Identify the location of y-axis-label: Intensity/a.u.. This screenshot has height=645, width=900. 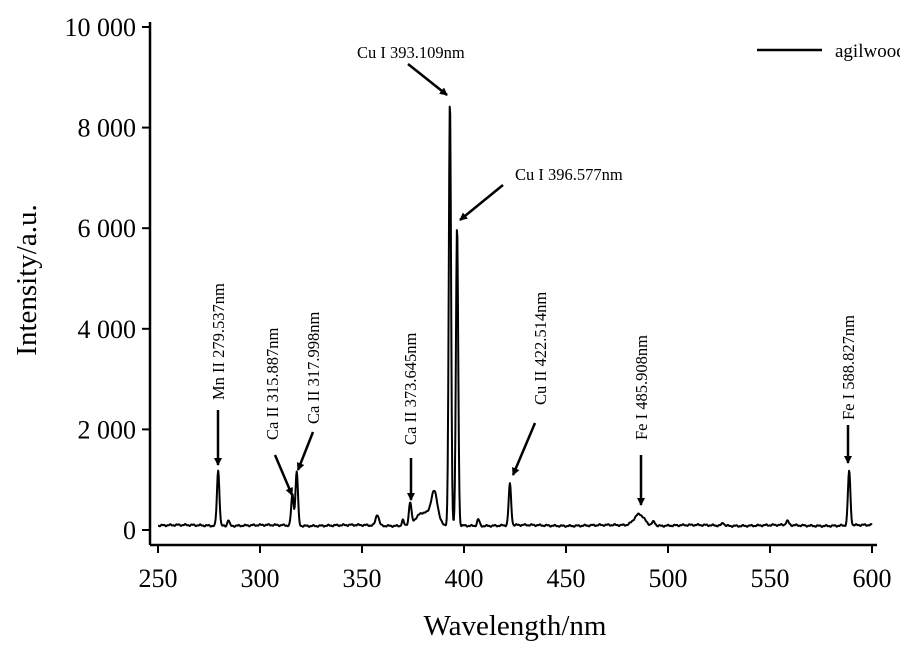
(27, 279).